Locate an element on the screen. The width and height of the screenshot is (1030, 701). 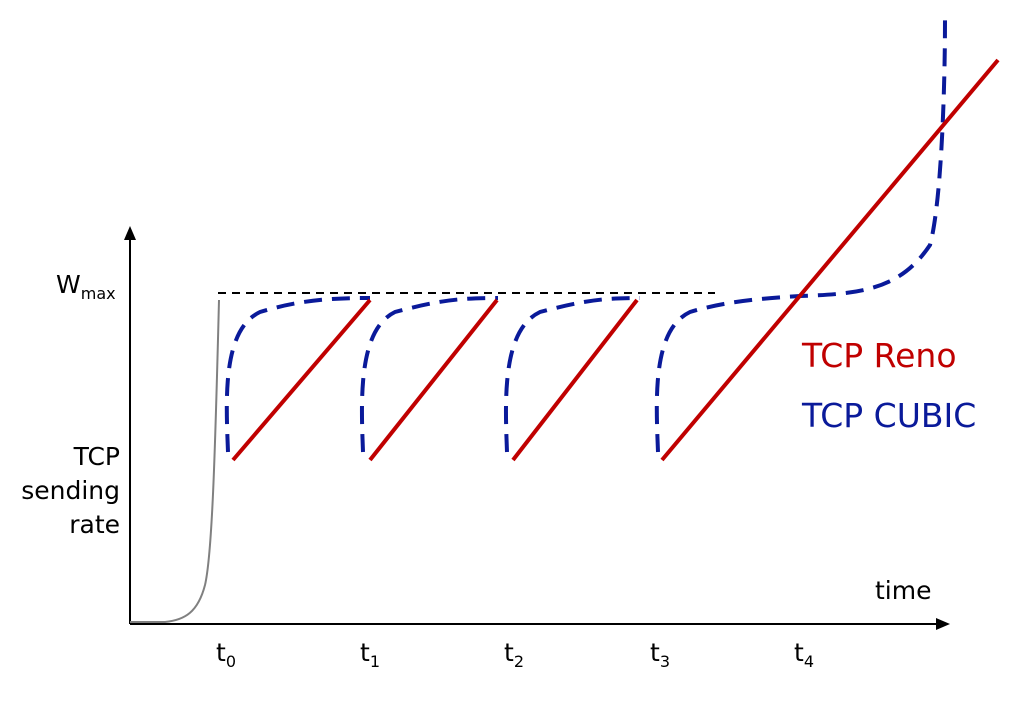
y-axis-label-line: rate is located at coordinates (94, 524).